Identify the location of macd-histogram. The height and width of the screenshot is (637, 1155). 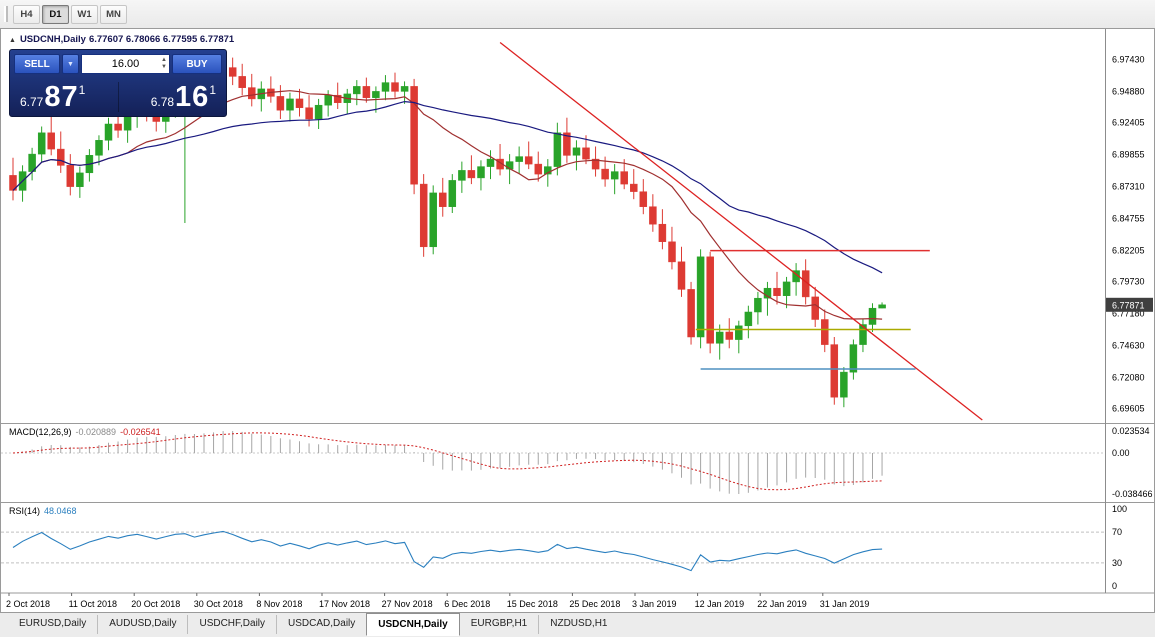
(452, 462).